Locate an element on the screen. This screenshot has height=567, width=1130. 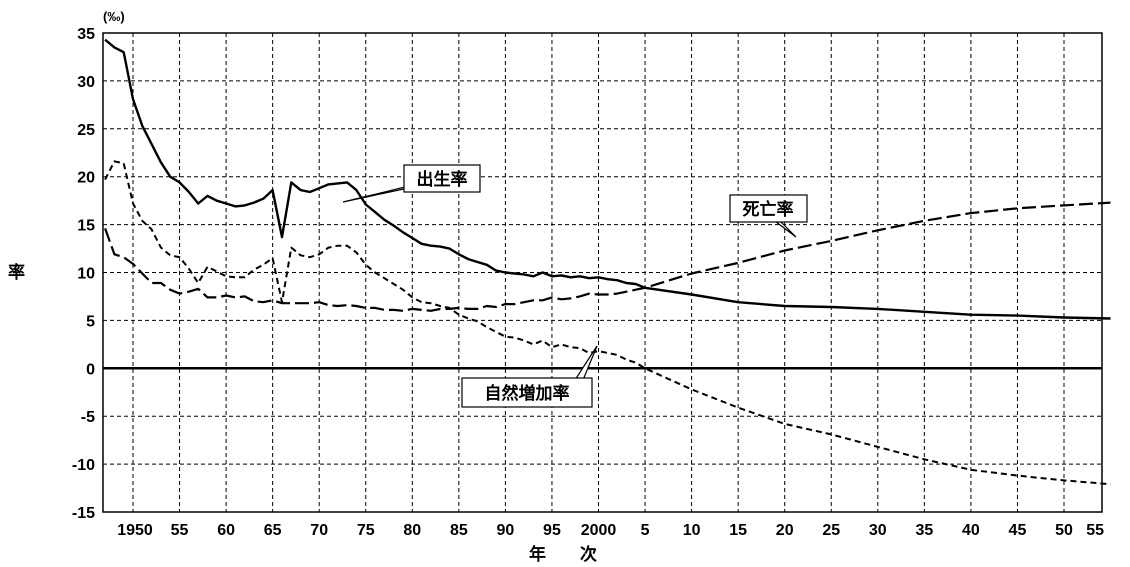
callout-birth-rate: 出生率 is located at coordinates (411, 183).